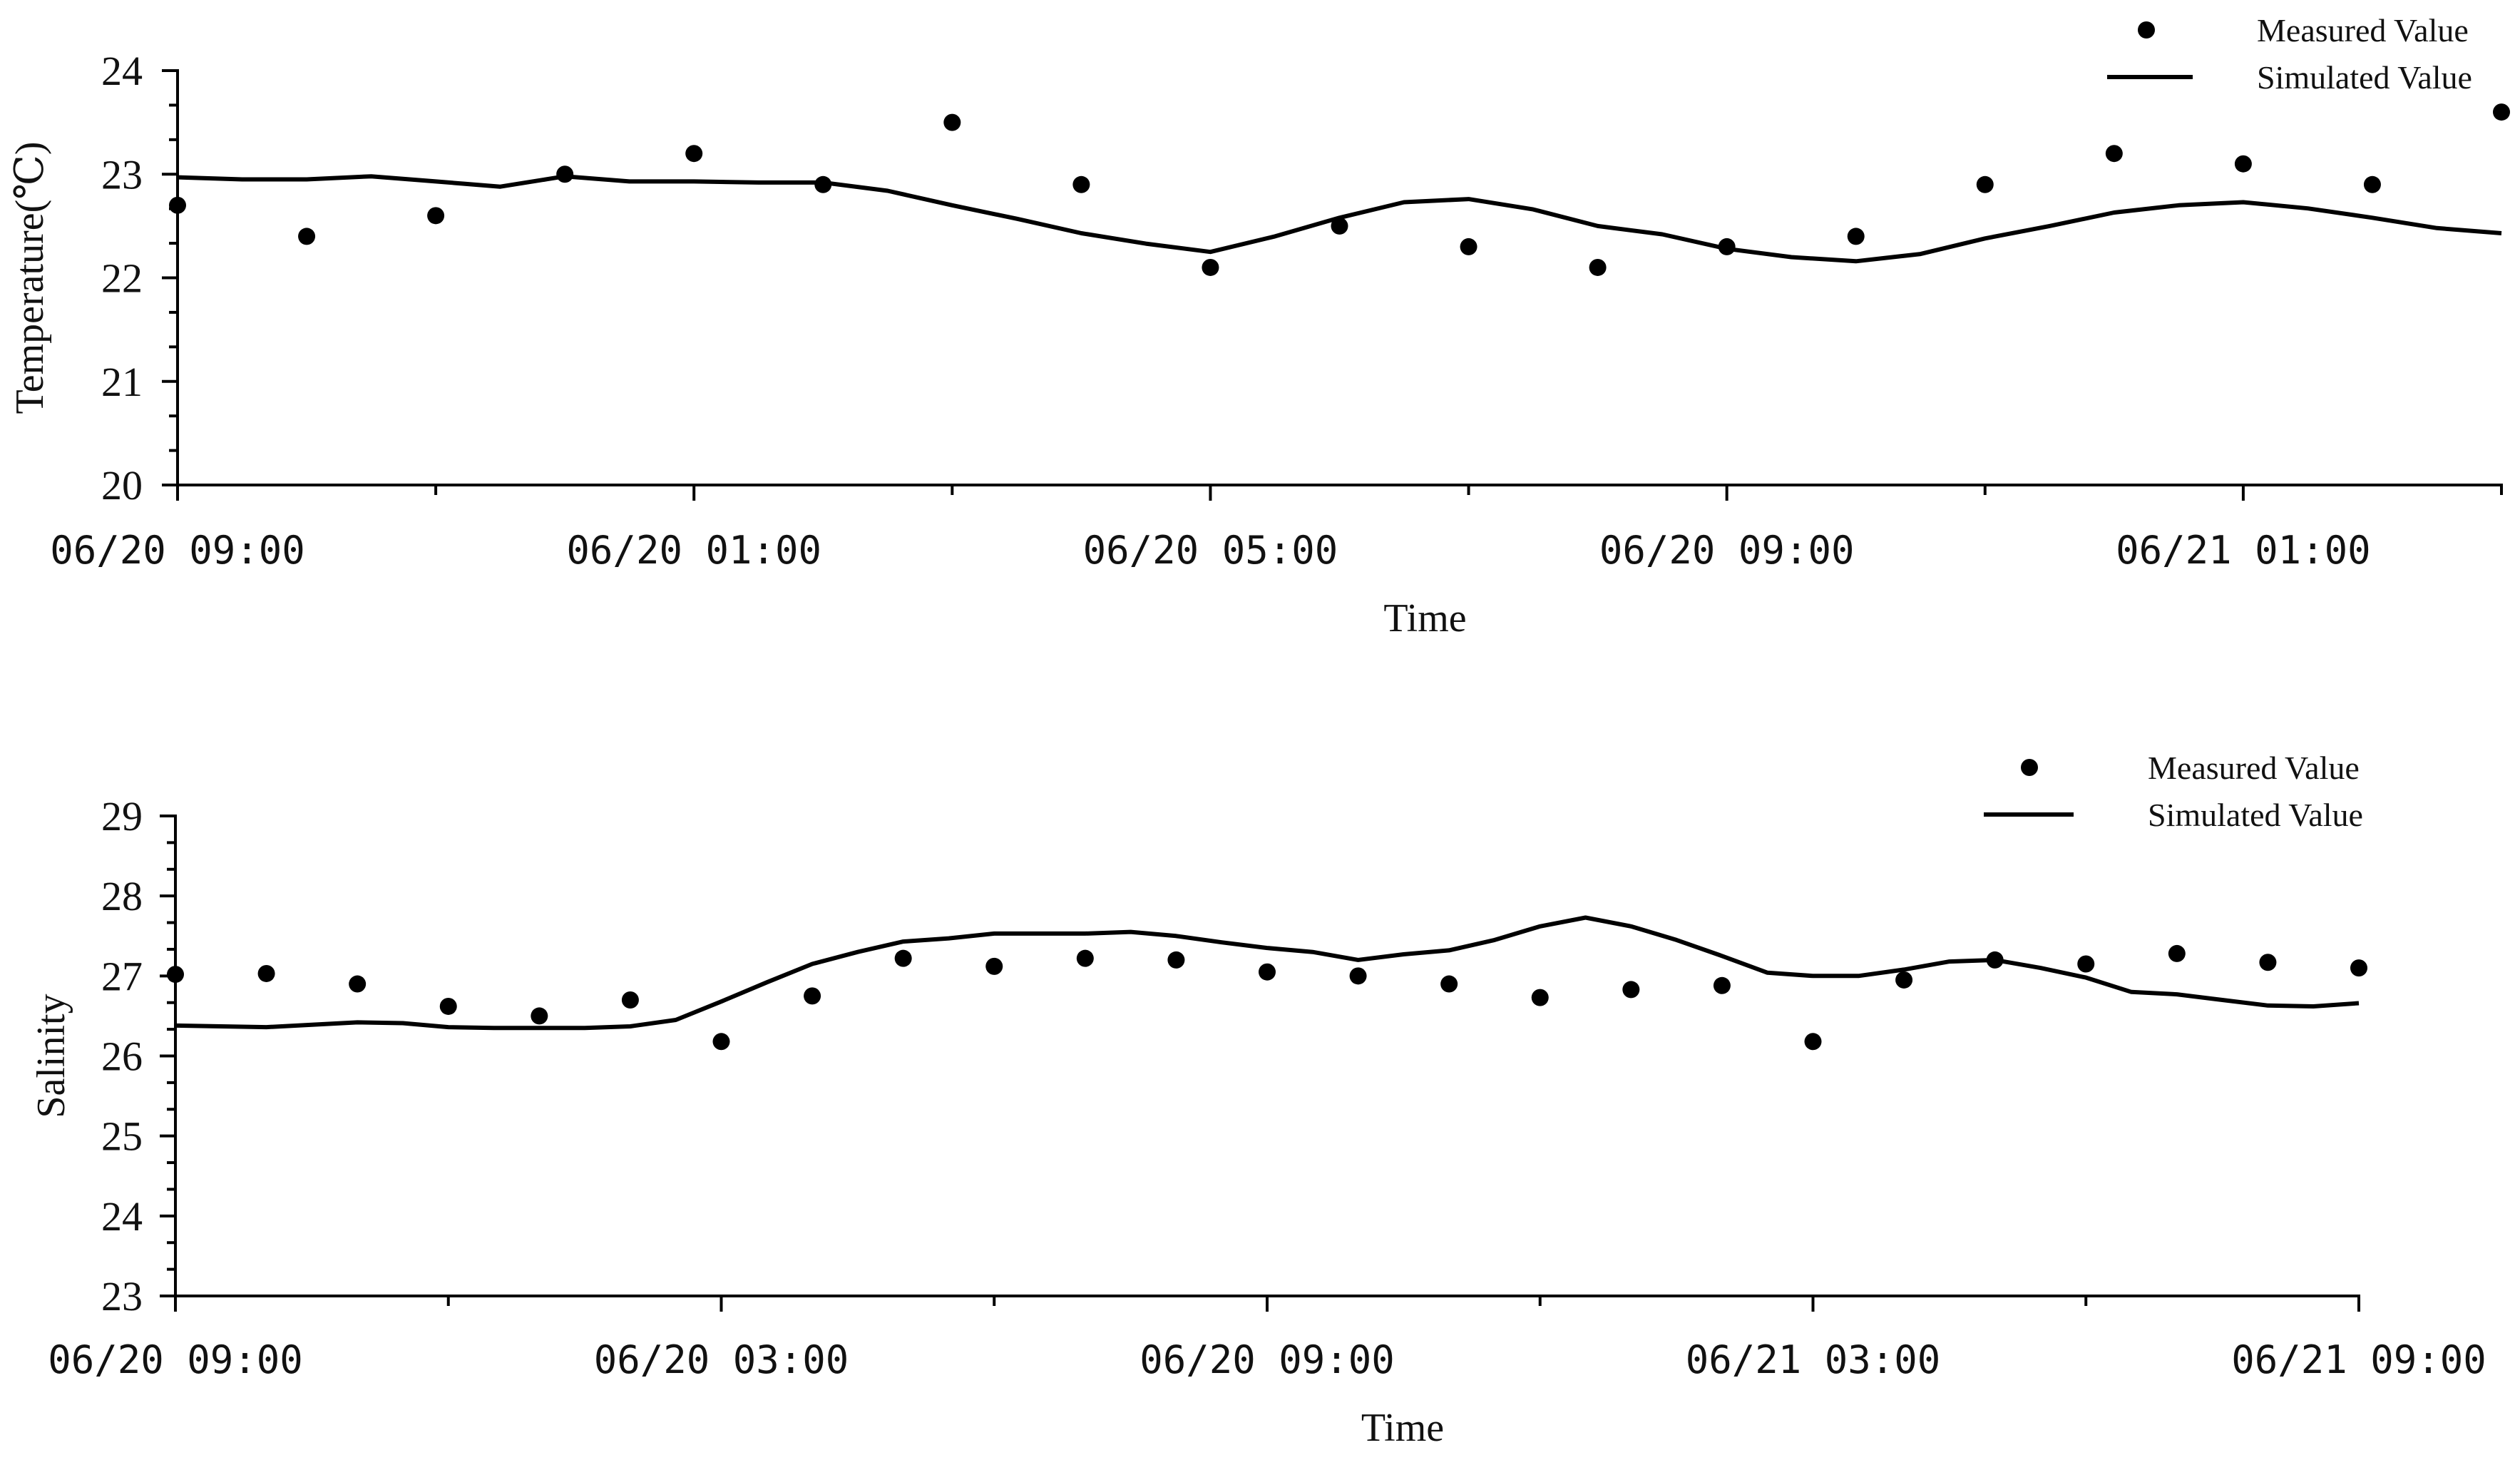 This screenshot has height=1465, width=2520. What do you see at coordinates (30, 277) in the screenshot?
I see `y-axis-title: Temperature(℃)` at bounding box center [30, 277].